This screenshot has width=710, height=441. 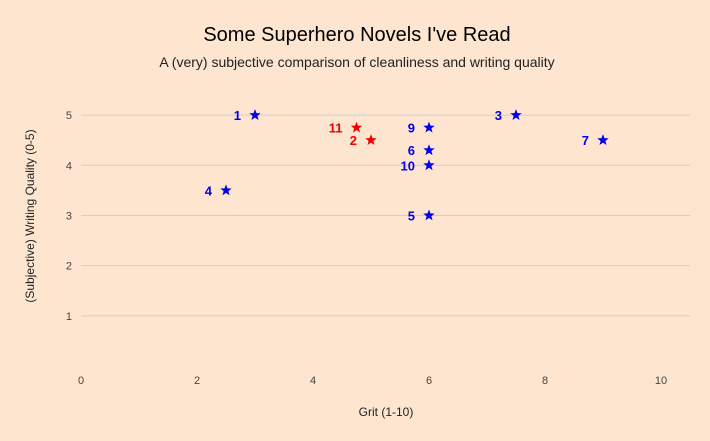 What do you see at coordinates (69, 317) in the screenshot?
I see `y-tick-label: 1` at bounding box center [69, 317].